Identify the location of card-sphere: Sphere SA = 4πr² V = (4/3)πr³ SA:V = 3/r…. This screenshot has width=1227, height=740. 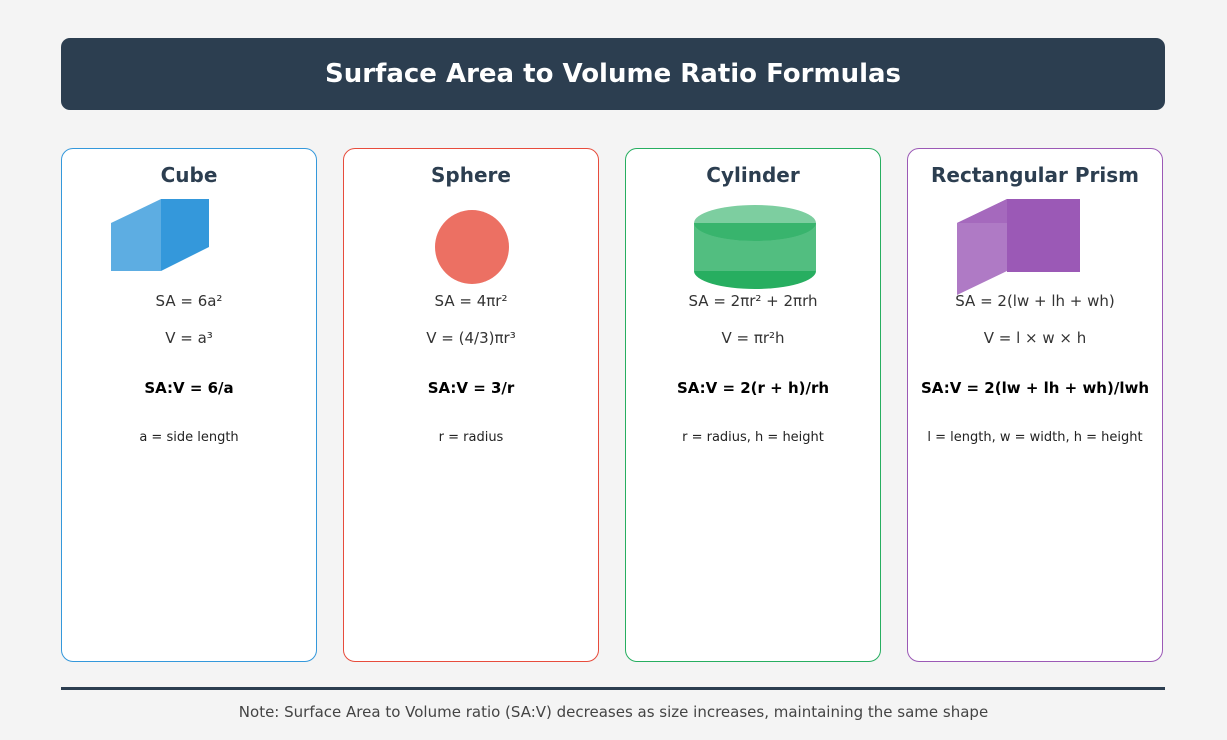
(471, 405).